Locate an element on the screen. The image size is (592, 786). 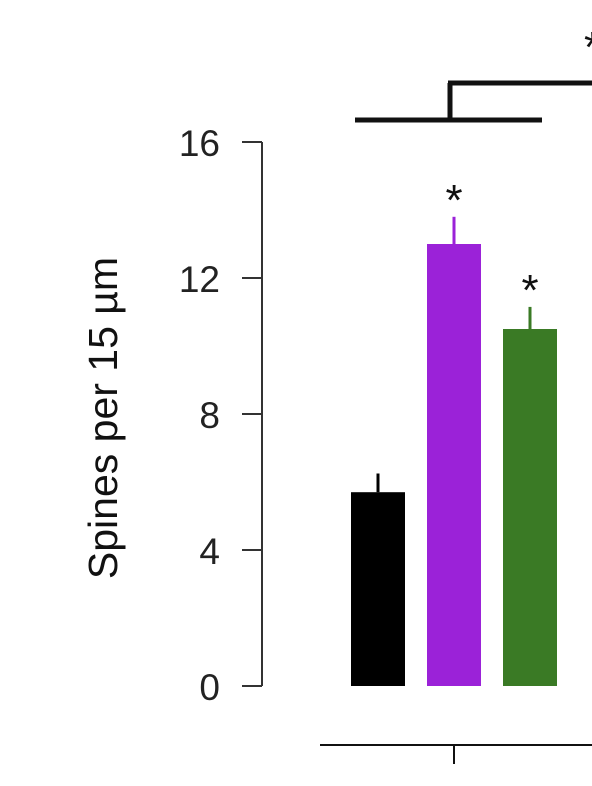
bracket-significance-star: * is located at coordinates (588, 47).